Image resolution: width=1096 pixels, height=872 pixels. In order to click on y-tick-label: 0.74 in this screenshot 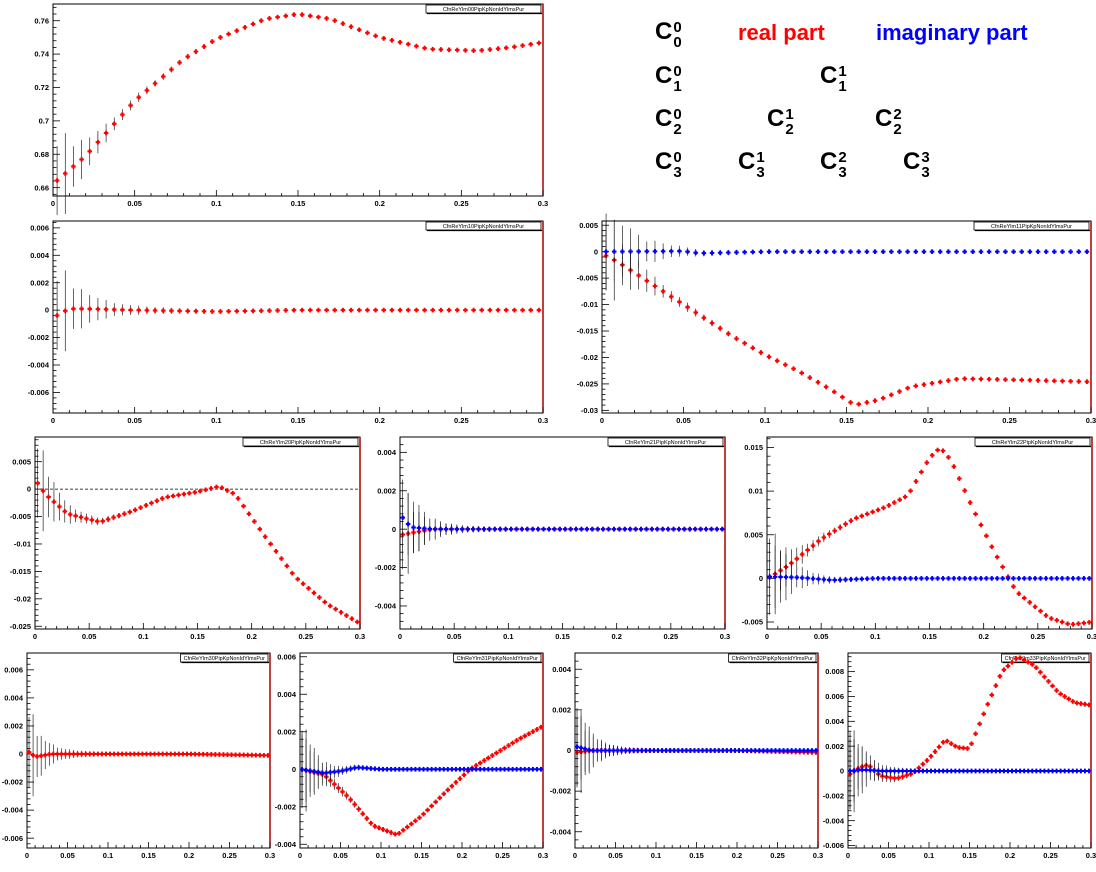, I will do `click(41, 54)`.